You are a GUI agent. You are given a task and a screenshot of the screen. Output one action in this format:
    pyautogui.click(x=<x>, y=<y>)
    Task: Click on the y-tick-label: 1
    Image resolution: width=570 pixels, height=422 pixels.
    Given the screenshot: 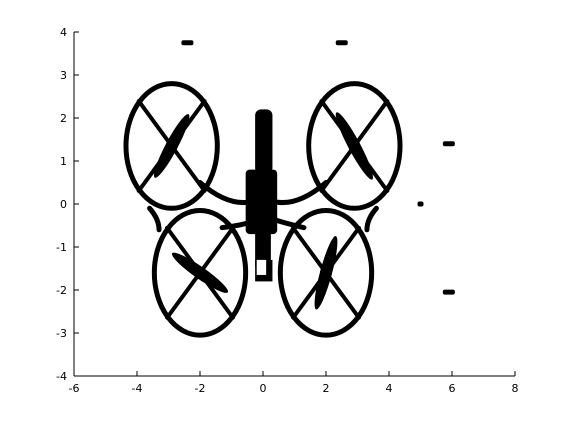 What is the action you would take?
    pyautogui.click(x=63, y=161)
    